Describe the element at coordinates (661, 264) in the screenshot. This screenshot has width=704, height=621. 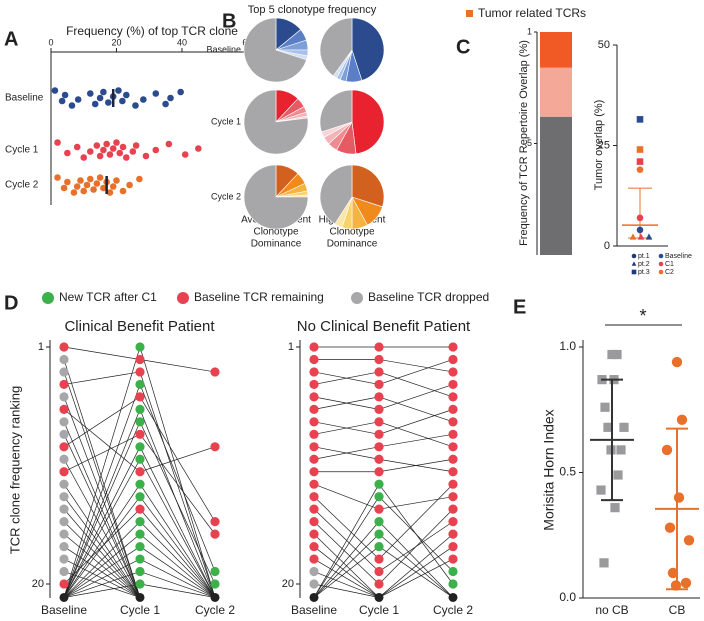
I see `legend-symbol` at that location.